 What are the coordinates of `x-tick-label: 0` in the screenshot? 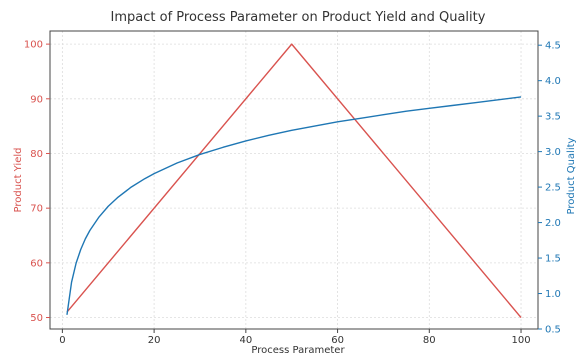 It's located at (62, 340).